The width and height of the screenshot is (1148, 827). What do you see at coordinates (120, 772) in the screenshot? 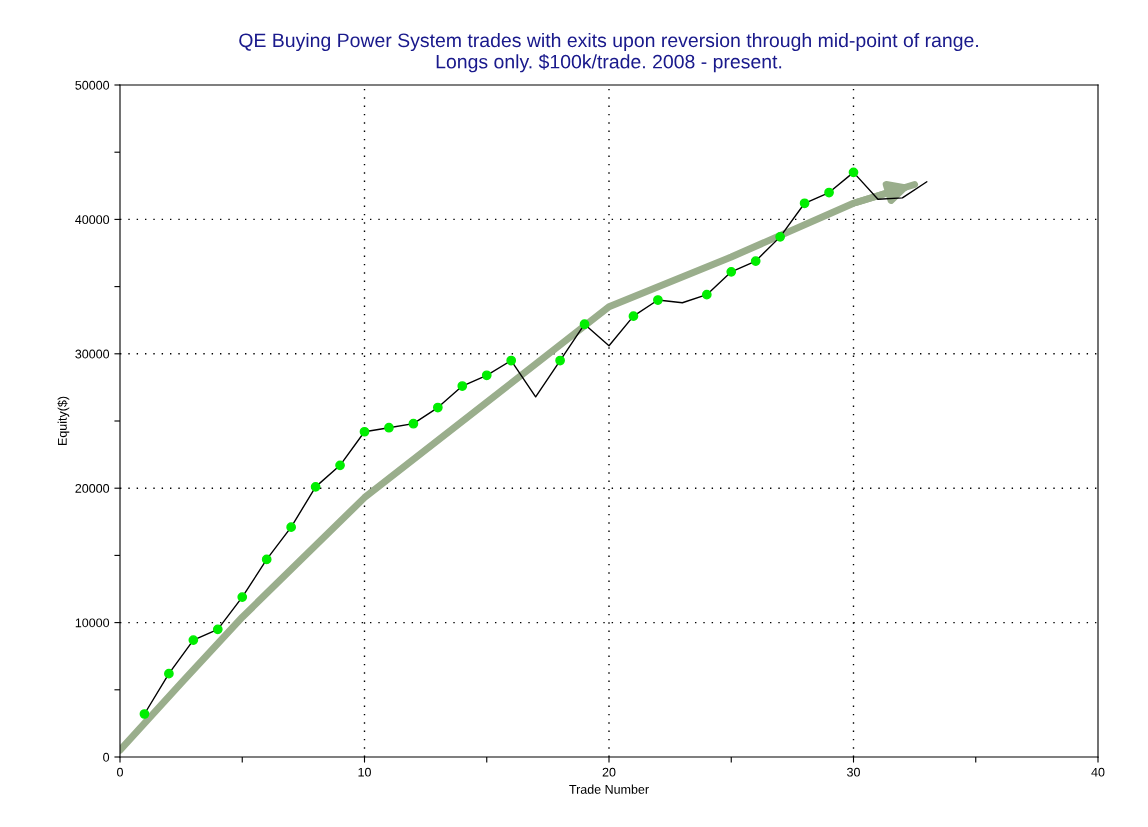
I see `x-tick-label: 0` at bounding box center [120, 772].